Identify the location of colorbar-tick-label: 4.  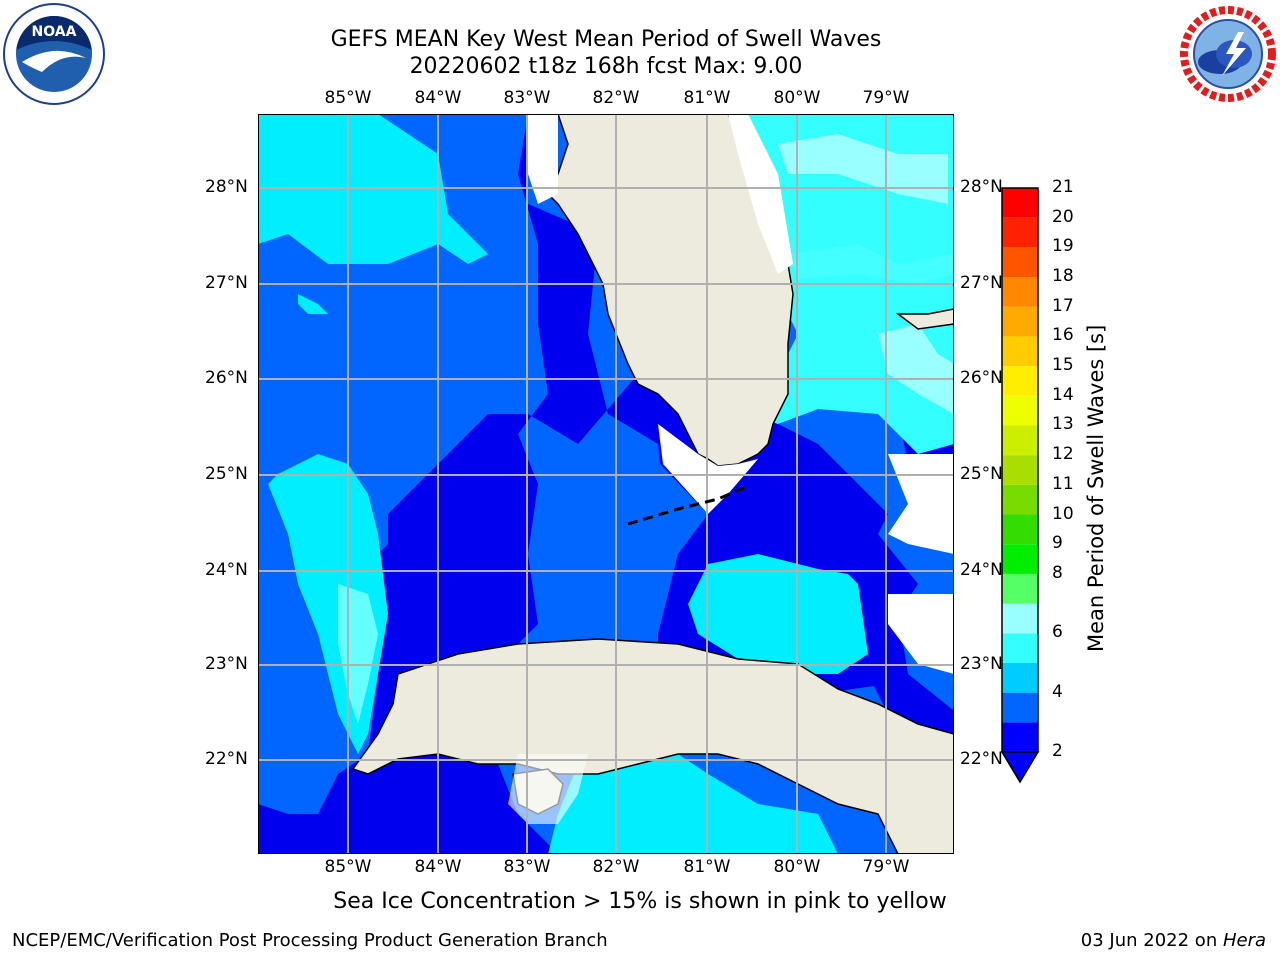
(1057, 691).